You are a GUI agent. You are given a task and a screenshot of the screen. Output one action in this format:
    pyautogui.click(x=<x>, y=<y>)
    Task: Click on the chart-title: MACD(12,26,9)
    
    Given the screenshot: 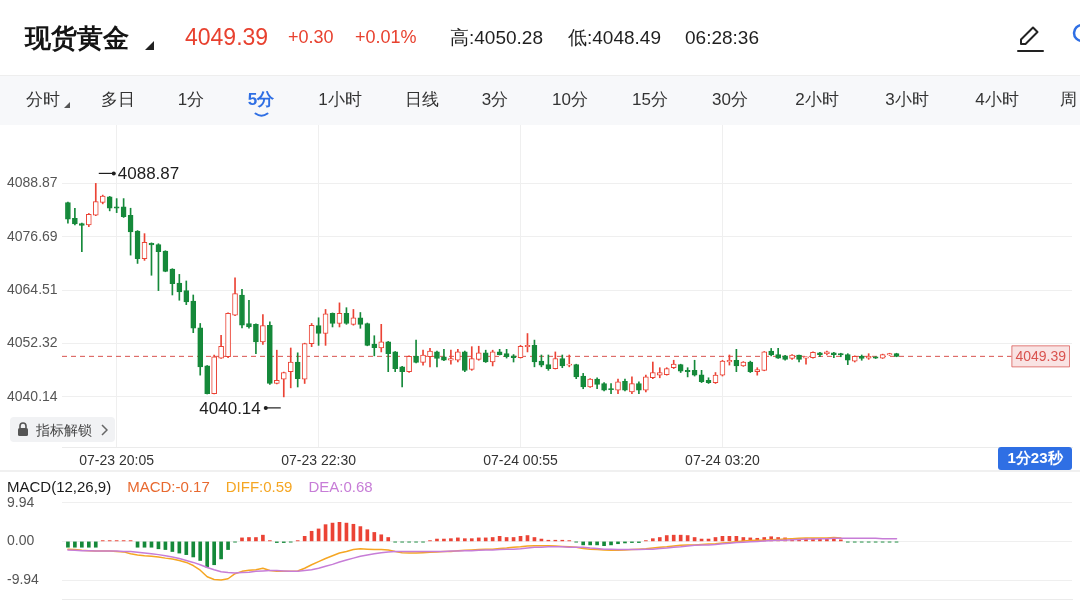 What is the action you would take?
    pyautogui.click(x=59, y=487)
    